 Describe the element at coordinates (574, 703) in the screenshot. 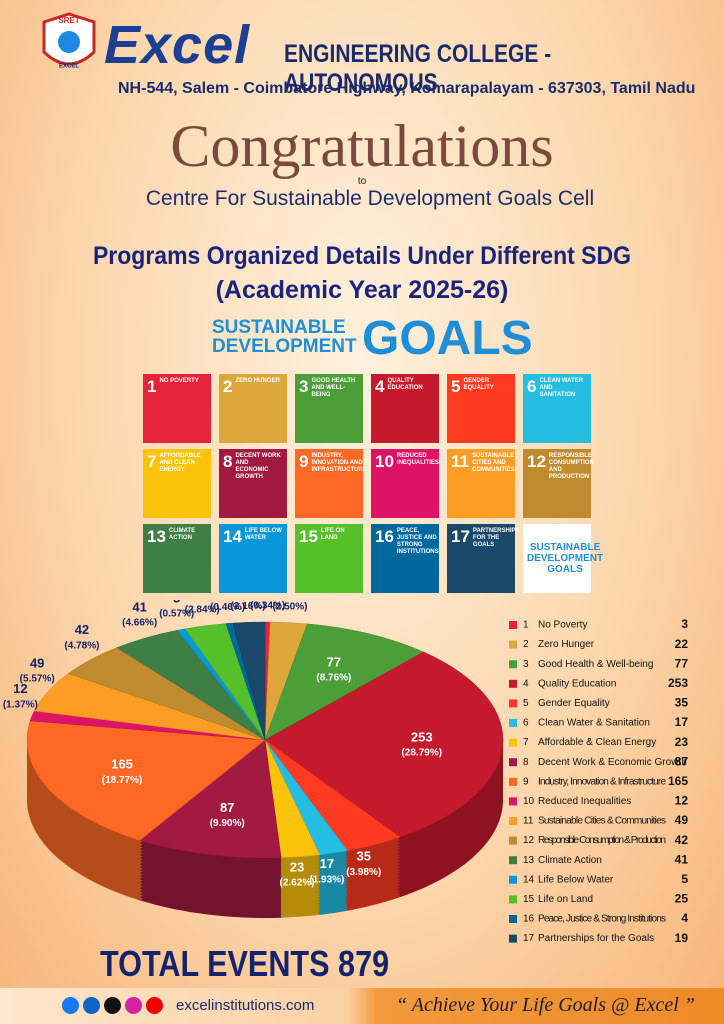

I see `legend-label: Gender Equality` at that location.